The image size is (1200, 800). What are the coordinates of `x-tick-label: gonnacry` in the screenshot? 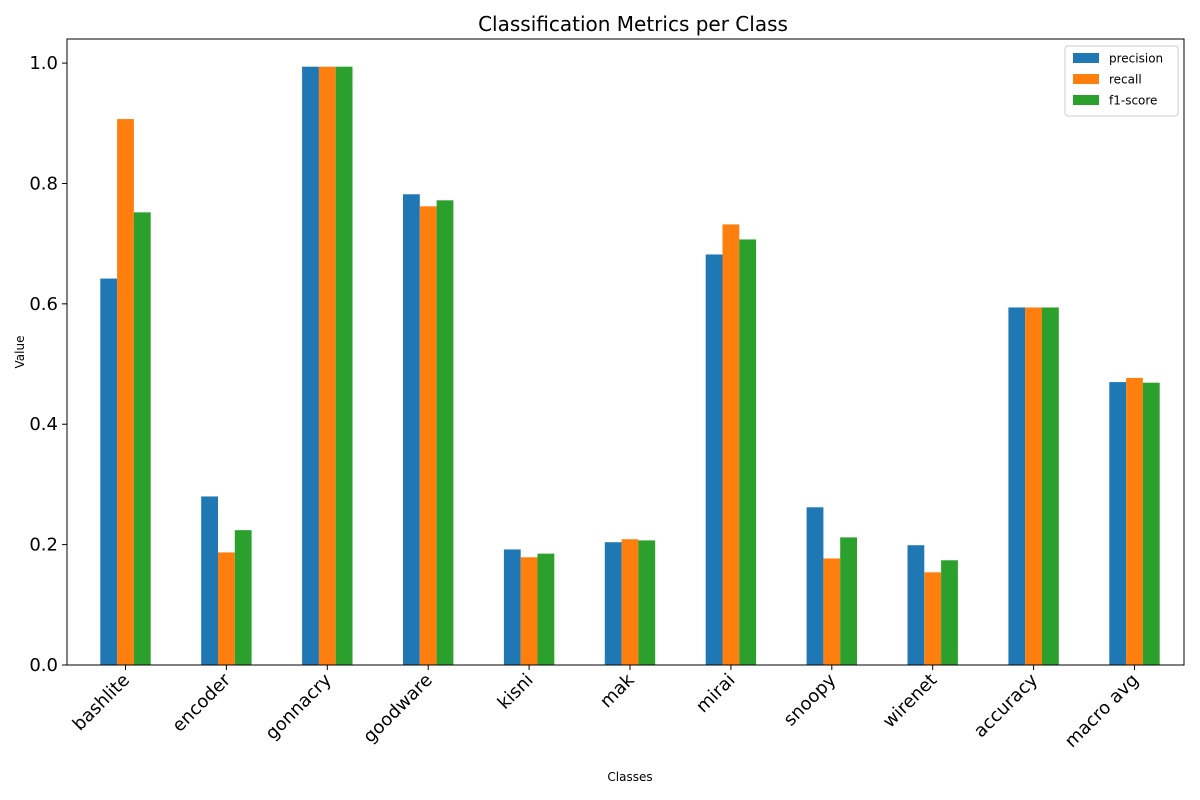 It's located at (298, 706).